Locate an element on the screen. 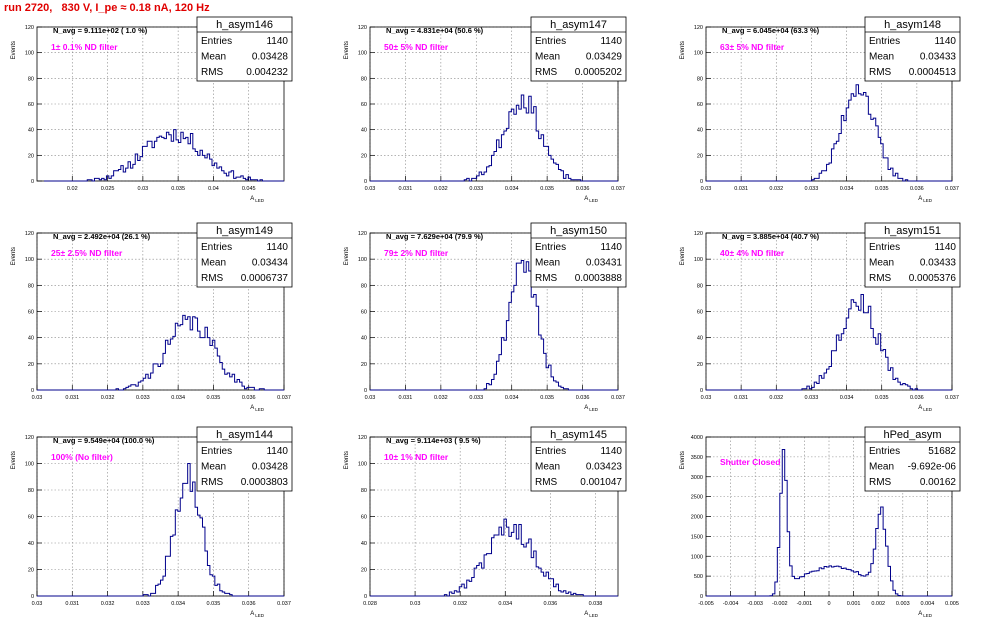  stat-value-rms: 0.0003888 is located at coordinates (599, 278).